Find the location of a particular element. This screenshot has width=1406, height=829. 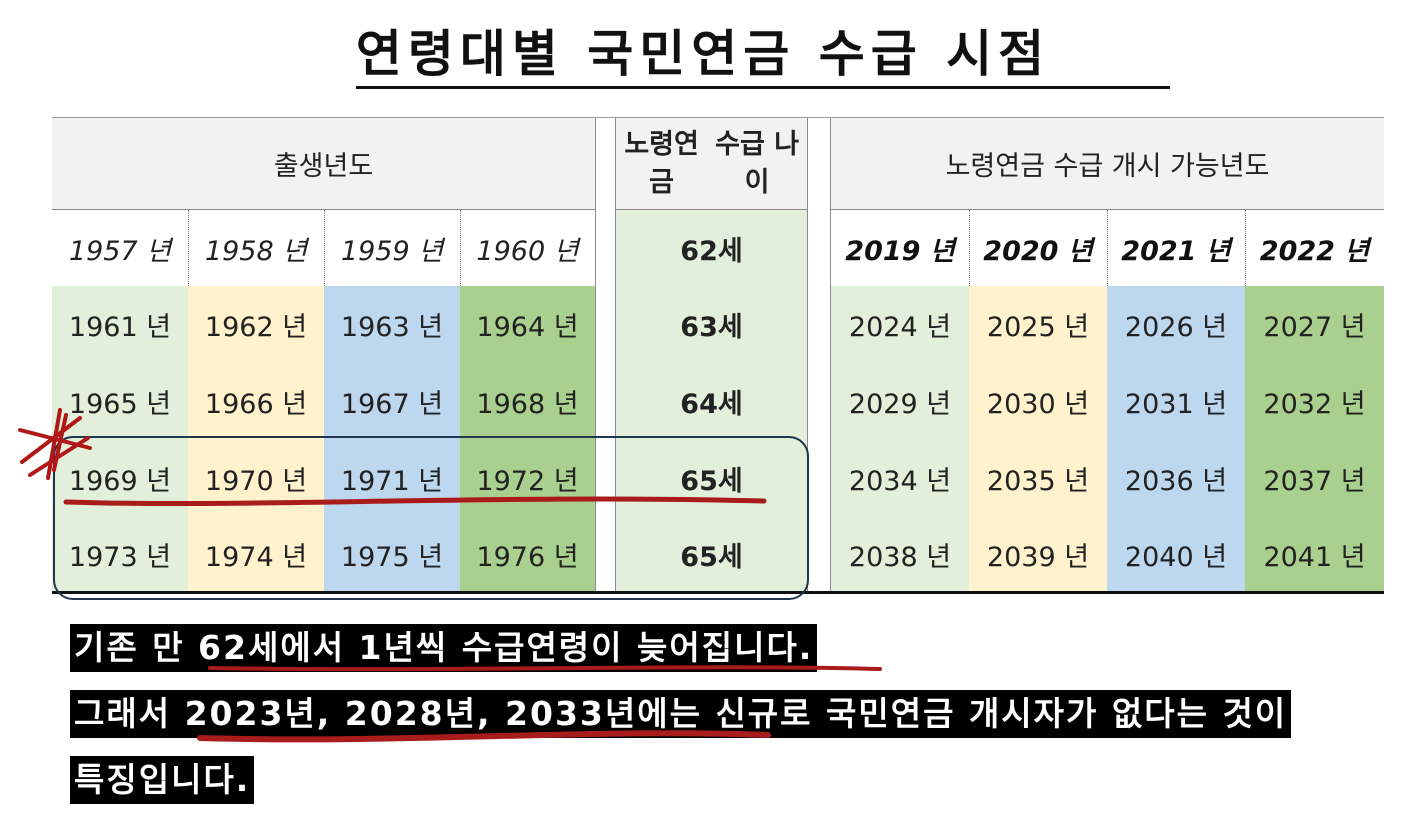

table-cell-birth: 1967 년 is located at coordinates (392, 401).